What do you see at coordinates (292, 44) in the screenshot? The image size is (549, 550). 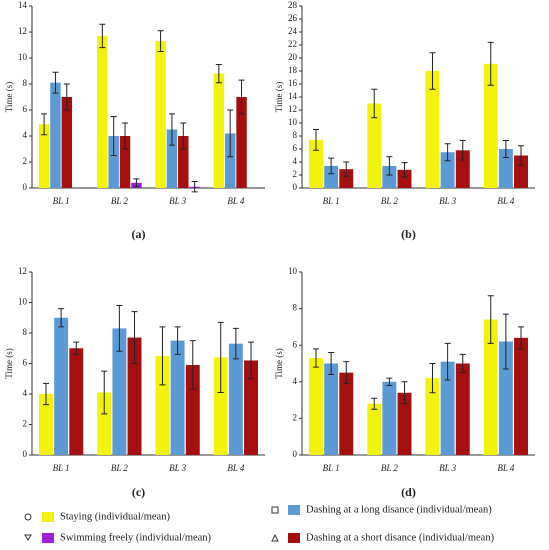 I see `y-tick-label: 22` at bounding box center [292, 44].